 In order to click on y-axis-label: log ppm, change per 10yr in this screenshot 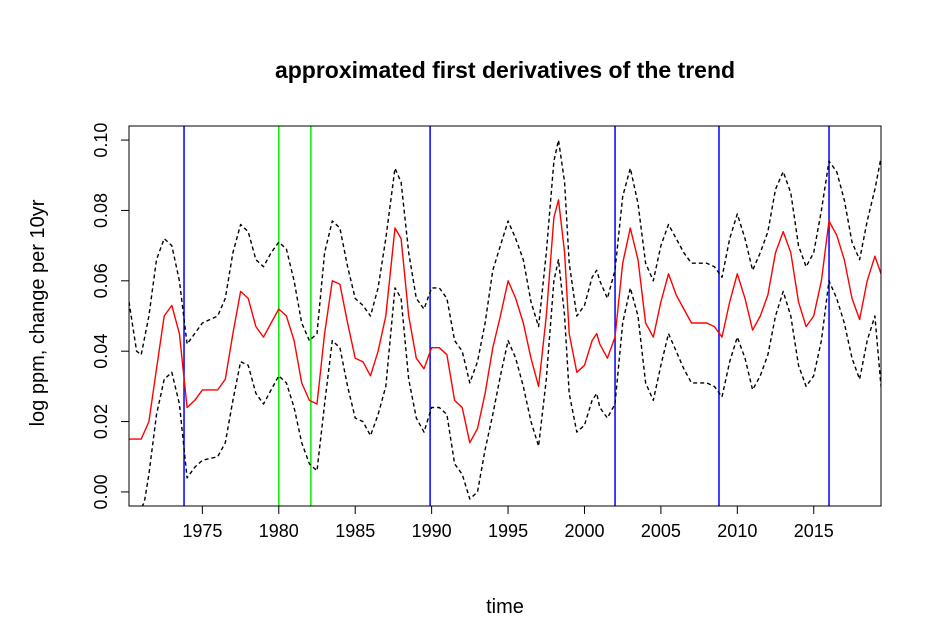, I will do `click(38, 312)`.